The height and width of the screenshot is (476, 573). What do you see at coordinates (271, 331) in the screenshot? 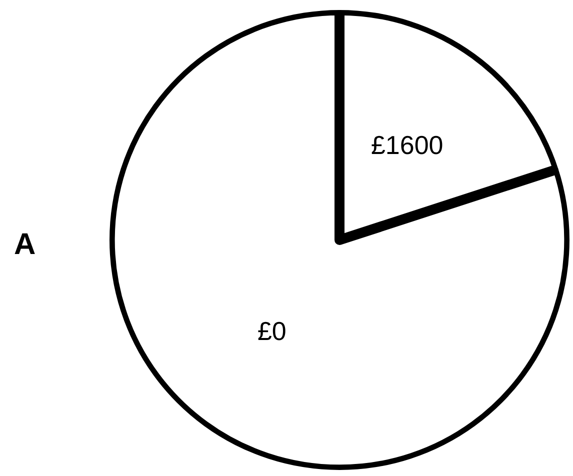
I see `slice-label: £0` at bounding box center [271, 331].